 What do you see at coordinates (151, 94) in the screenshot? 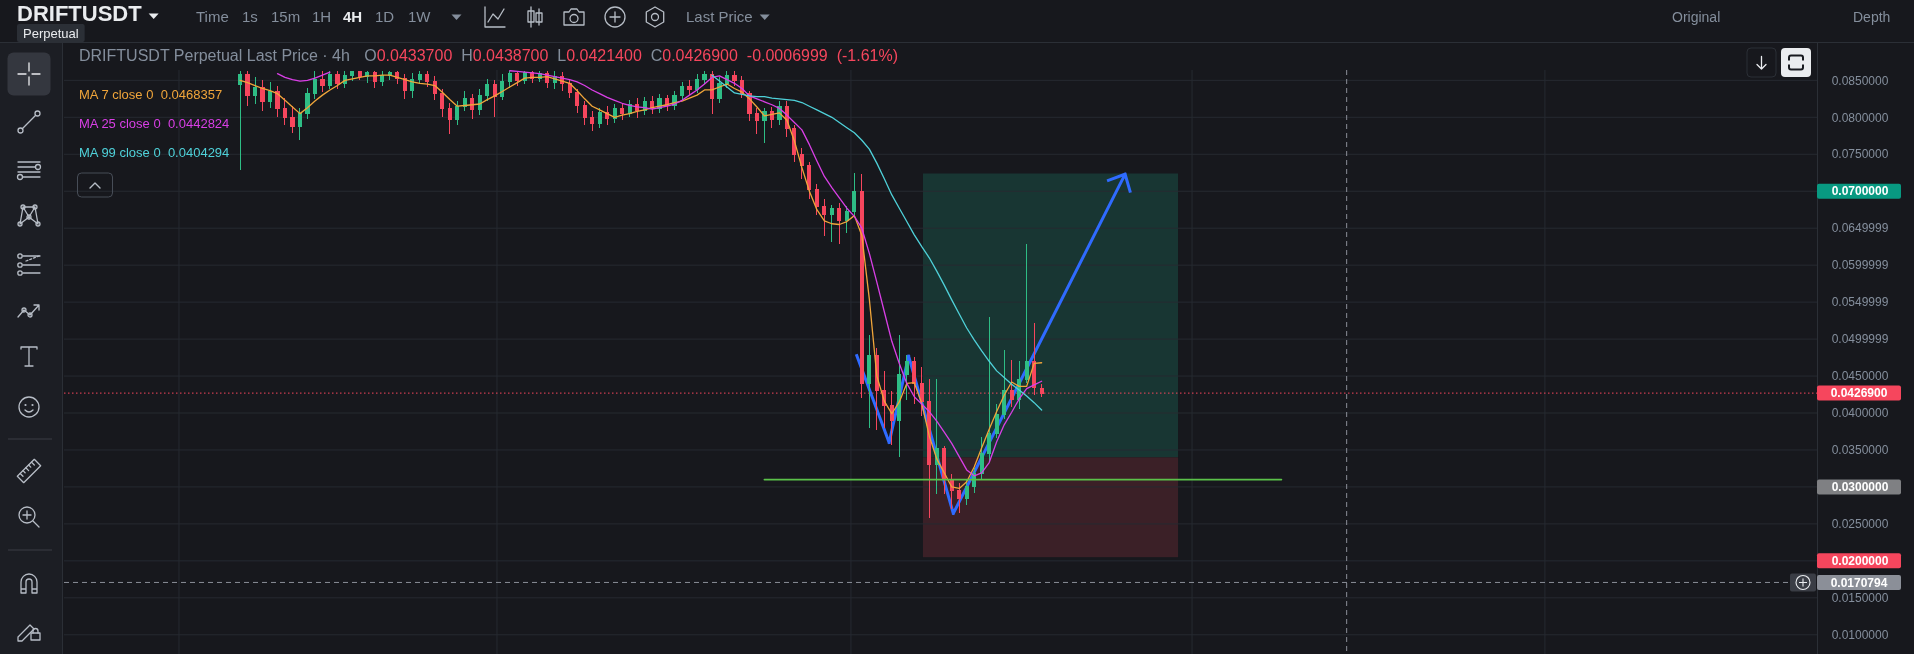
I see `series-label: MA 7 close 0 0.0468357` at bounding box center [151, 94].